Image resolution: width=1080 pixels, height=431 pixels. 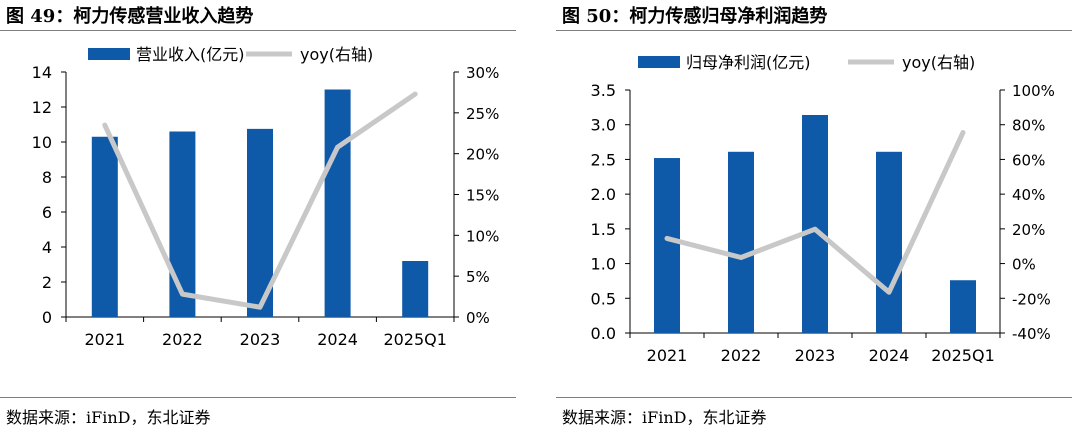 I want to click on right-tick-label: 80%, so click(x=1028, y=126).